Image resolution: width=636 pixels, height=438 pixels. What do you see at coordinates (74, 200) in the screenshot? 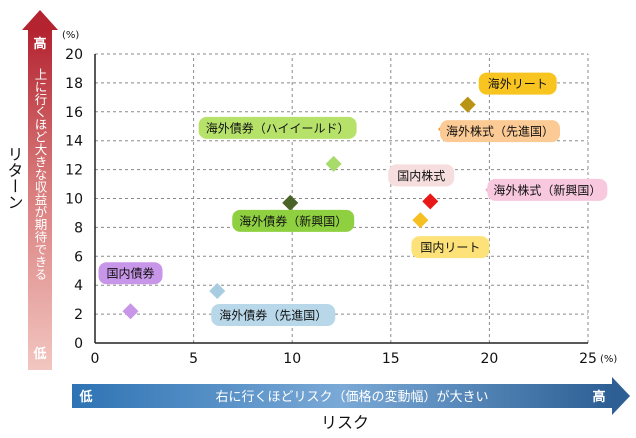
I see `y-tick-label: 10` at bounding box center [74, 200].